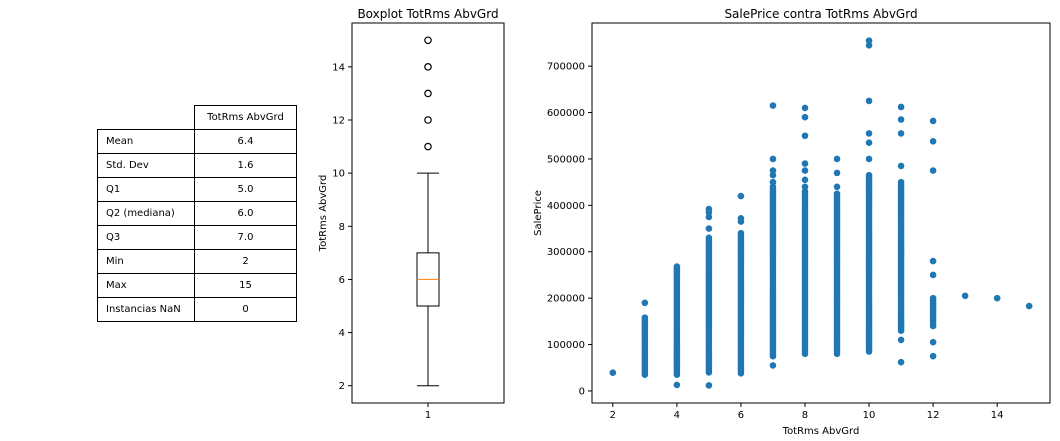 Image resolution: width=1060 pixels, height=441 pixels. Describe the element at coordinates (342, 386) in the screenshot. I see `boxplot-y-tick-label: 2` at that location.